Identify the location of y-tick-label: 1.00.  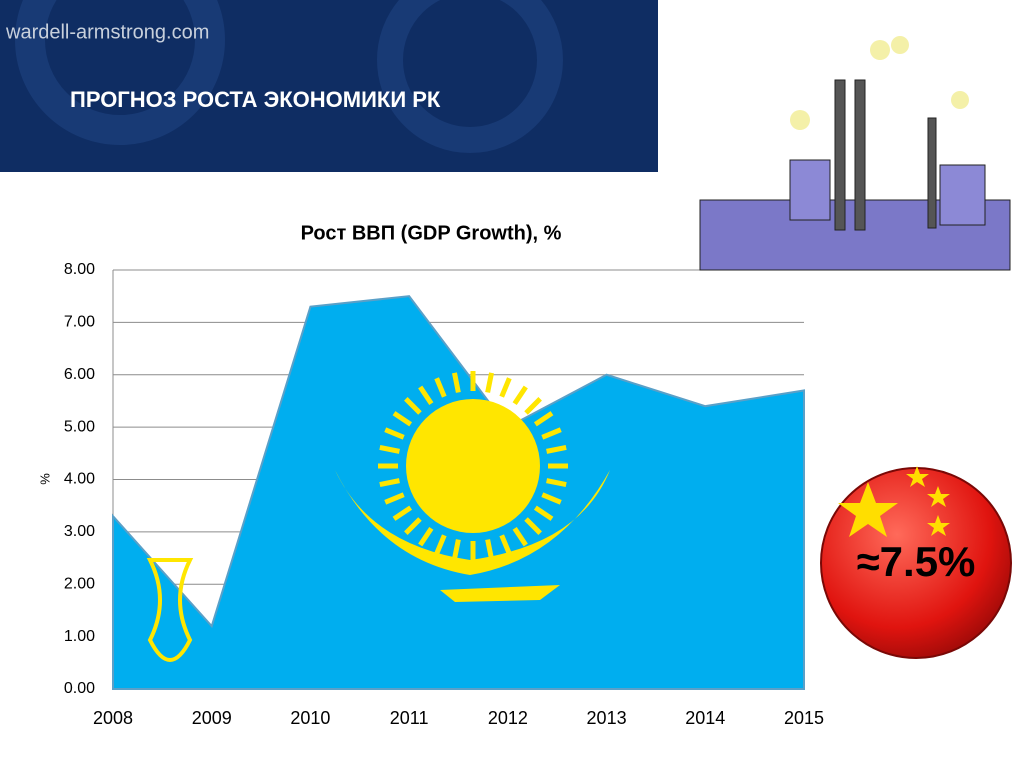
(79, 636).